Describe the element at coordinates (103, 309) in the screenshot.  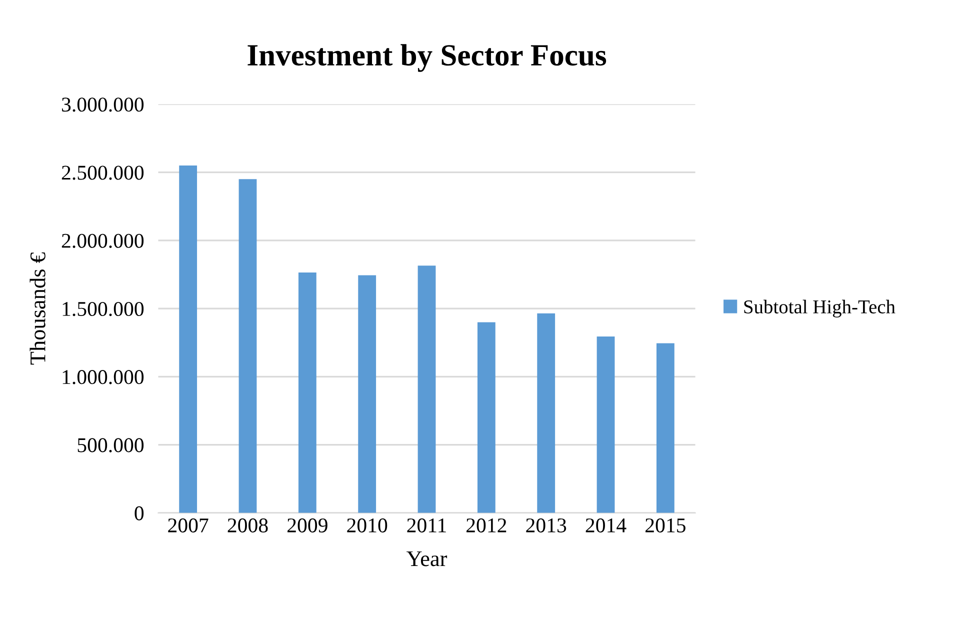
I see `y-tick-label: 1.500.000` at that location.